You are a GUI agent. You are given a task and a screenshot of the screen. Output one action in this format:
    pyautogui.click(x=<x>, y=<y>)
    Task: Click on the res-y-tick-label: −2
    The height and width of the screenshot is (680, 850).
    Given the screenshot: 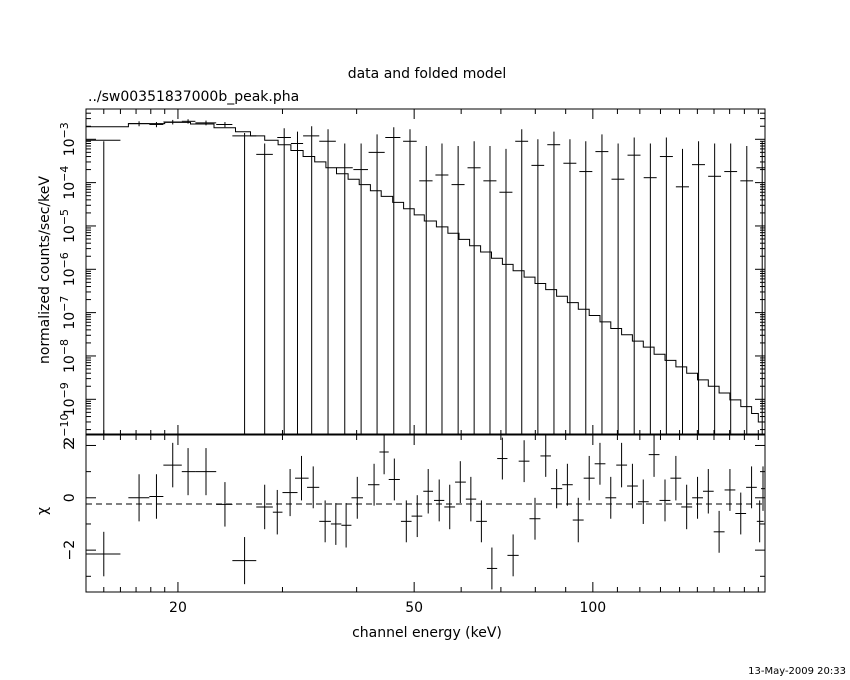 What is the action you would take?
    pyautogui.click(x=70, y=550)
    